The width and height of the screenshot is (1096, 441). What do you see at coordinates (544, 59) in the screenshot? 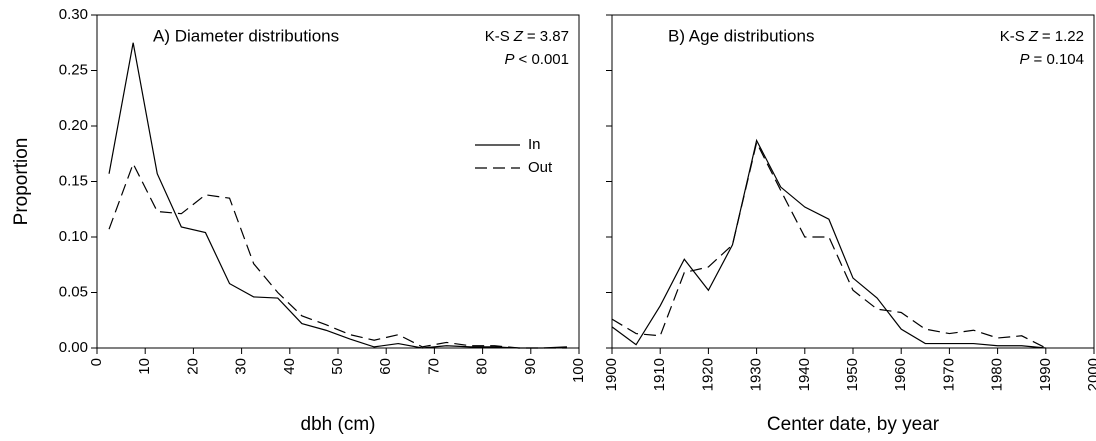
I see `stat-value: < 0.001` at bounding box center [544, 59].